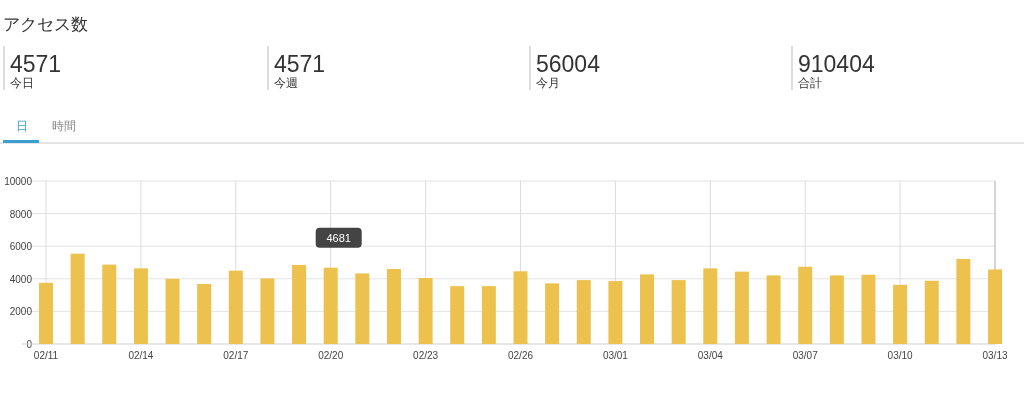 The height and width of the screenshot is (394, 1024). What do you see at coordinates (236, 355) in the screenshot?
I see `x-tick-label: 02/17` at bounding box center [236, 355].